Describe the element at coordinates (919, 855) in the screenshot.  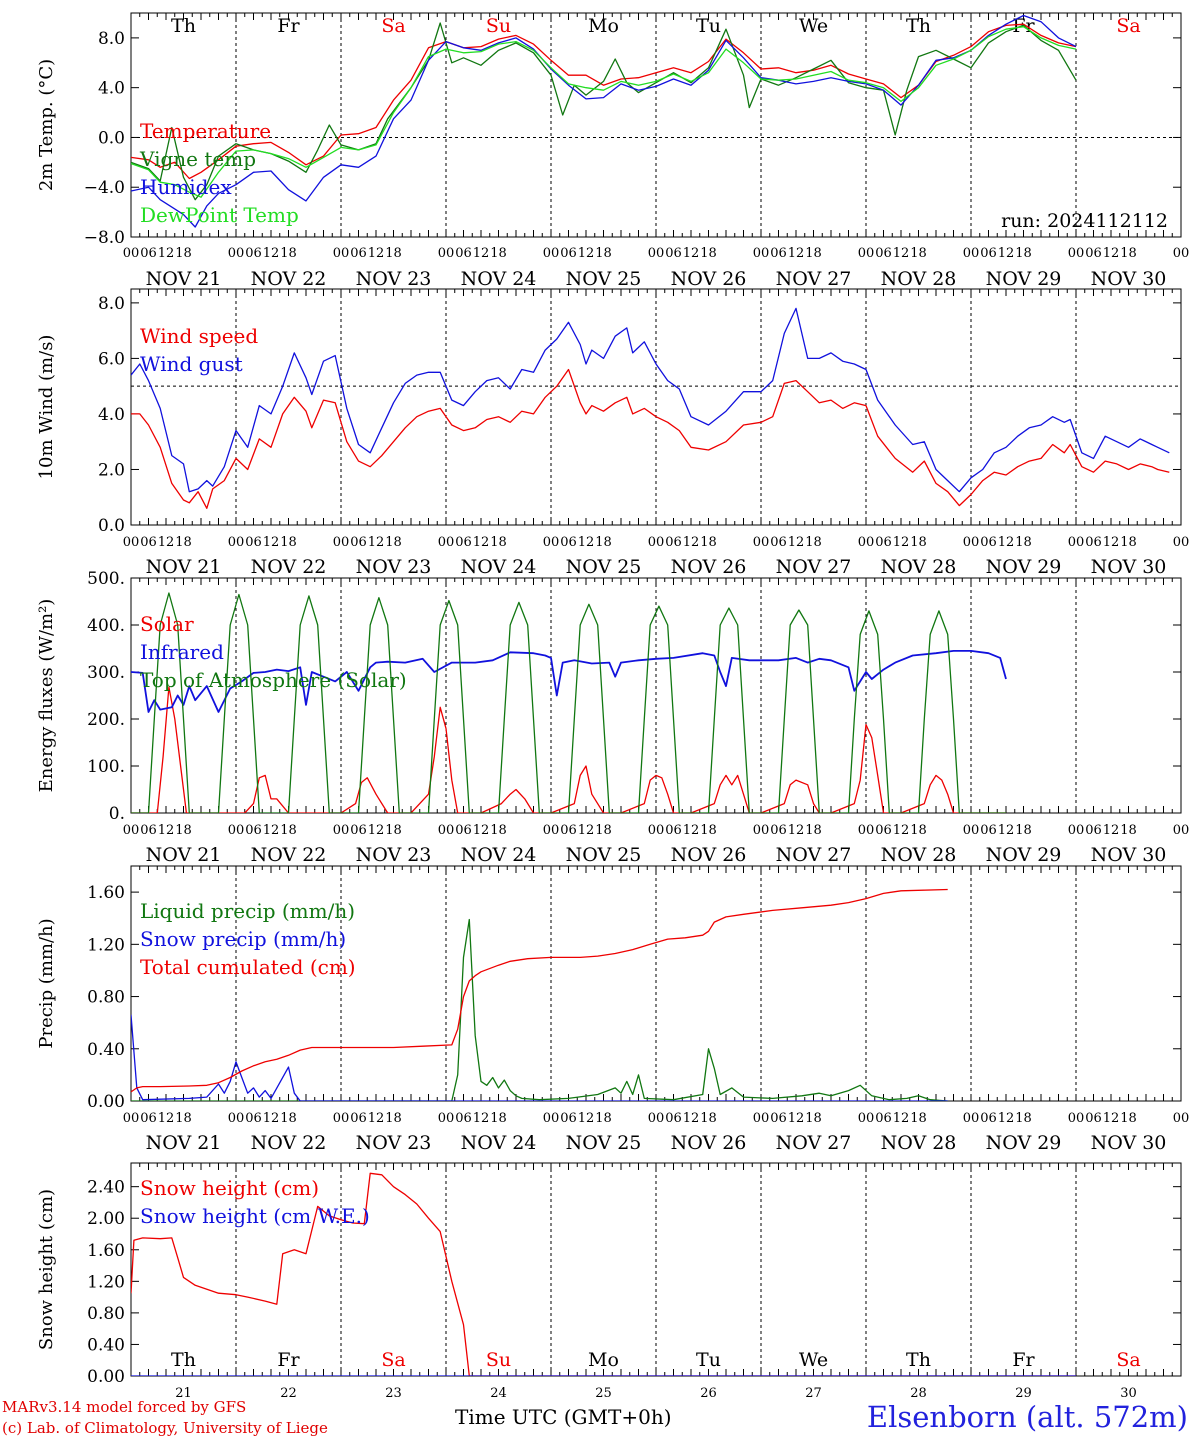
I see `day-label: NOV 28` at that location.